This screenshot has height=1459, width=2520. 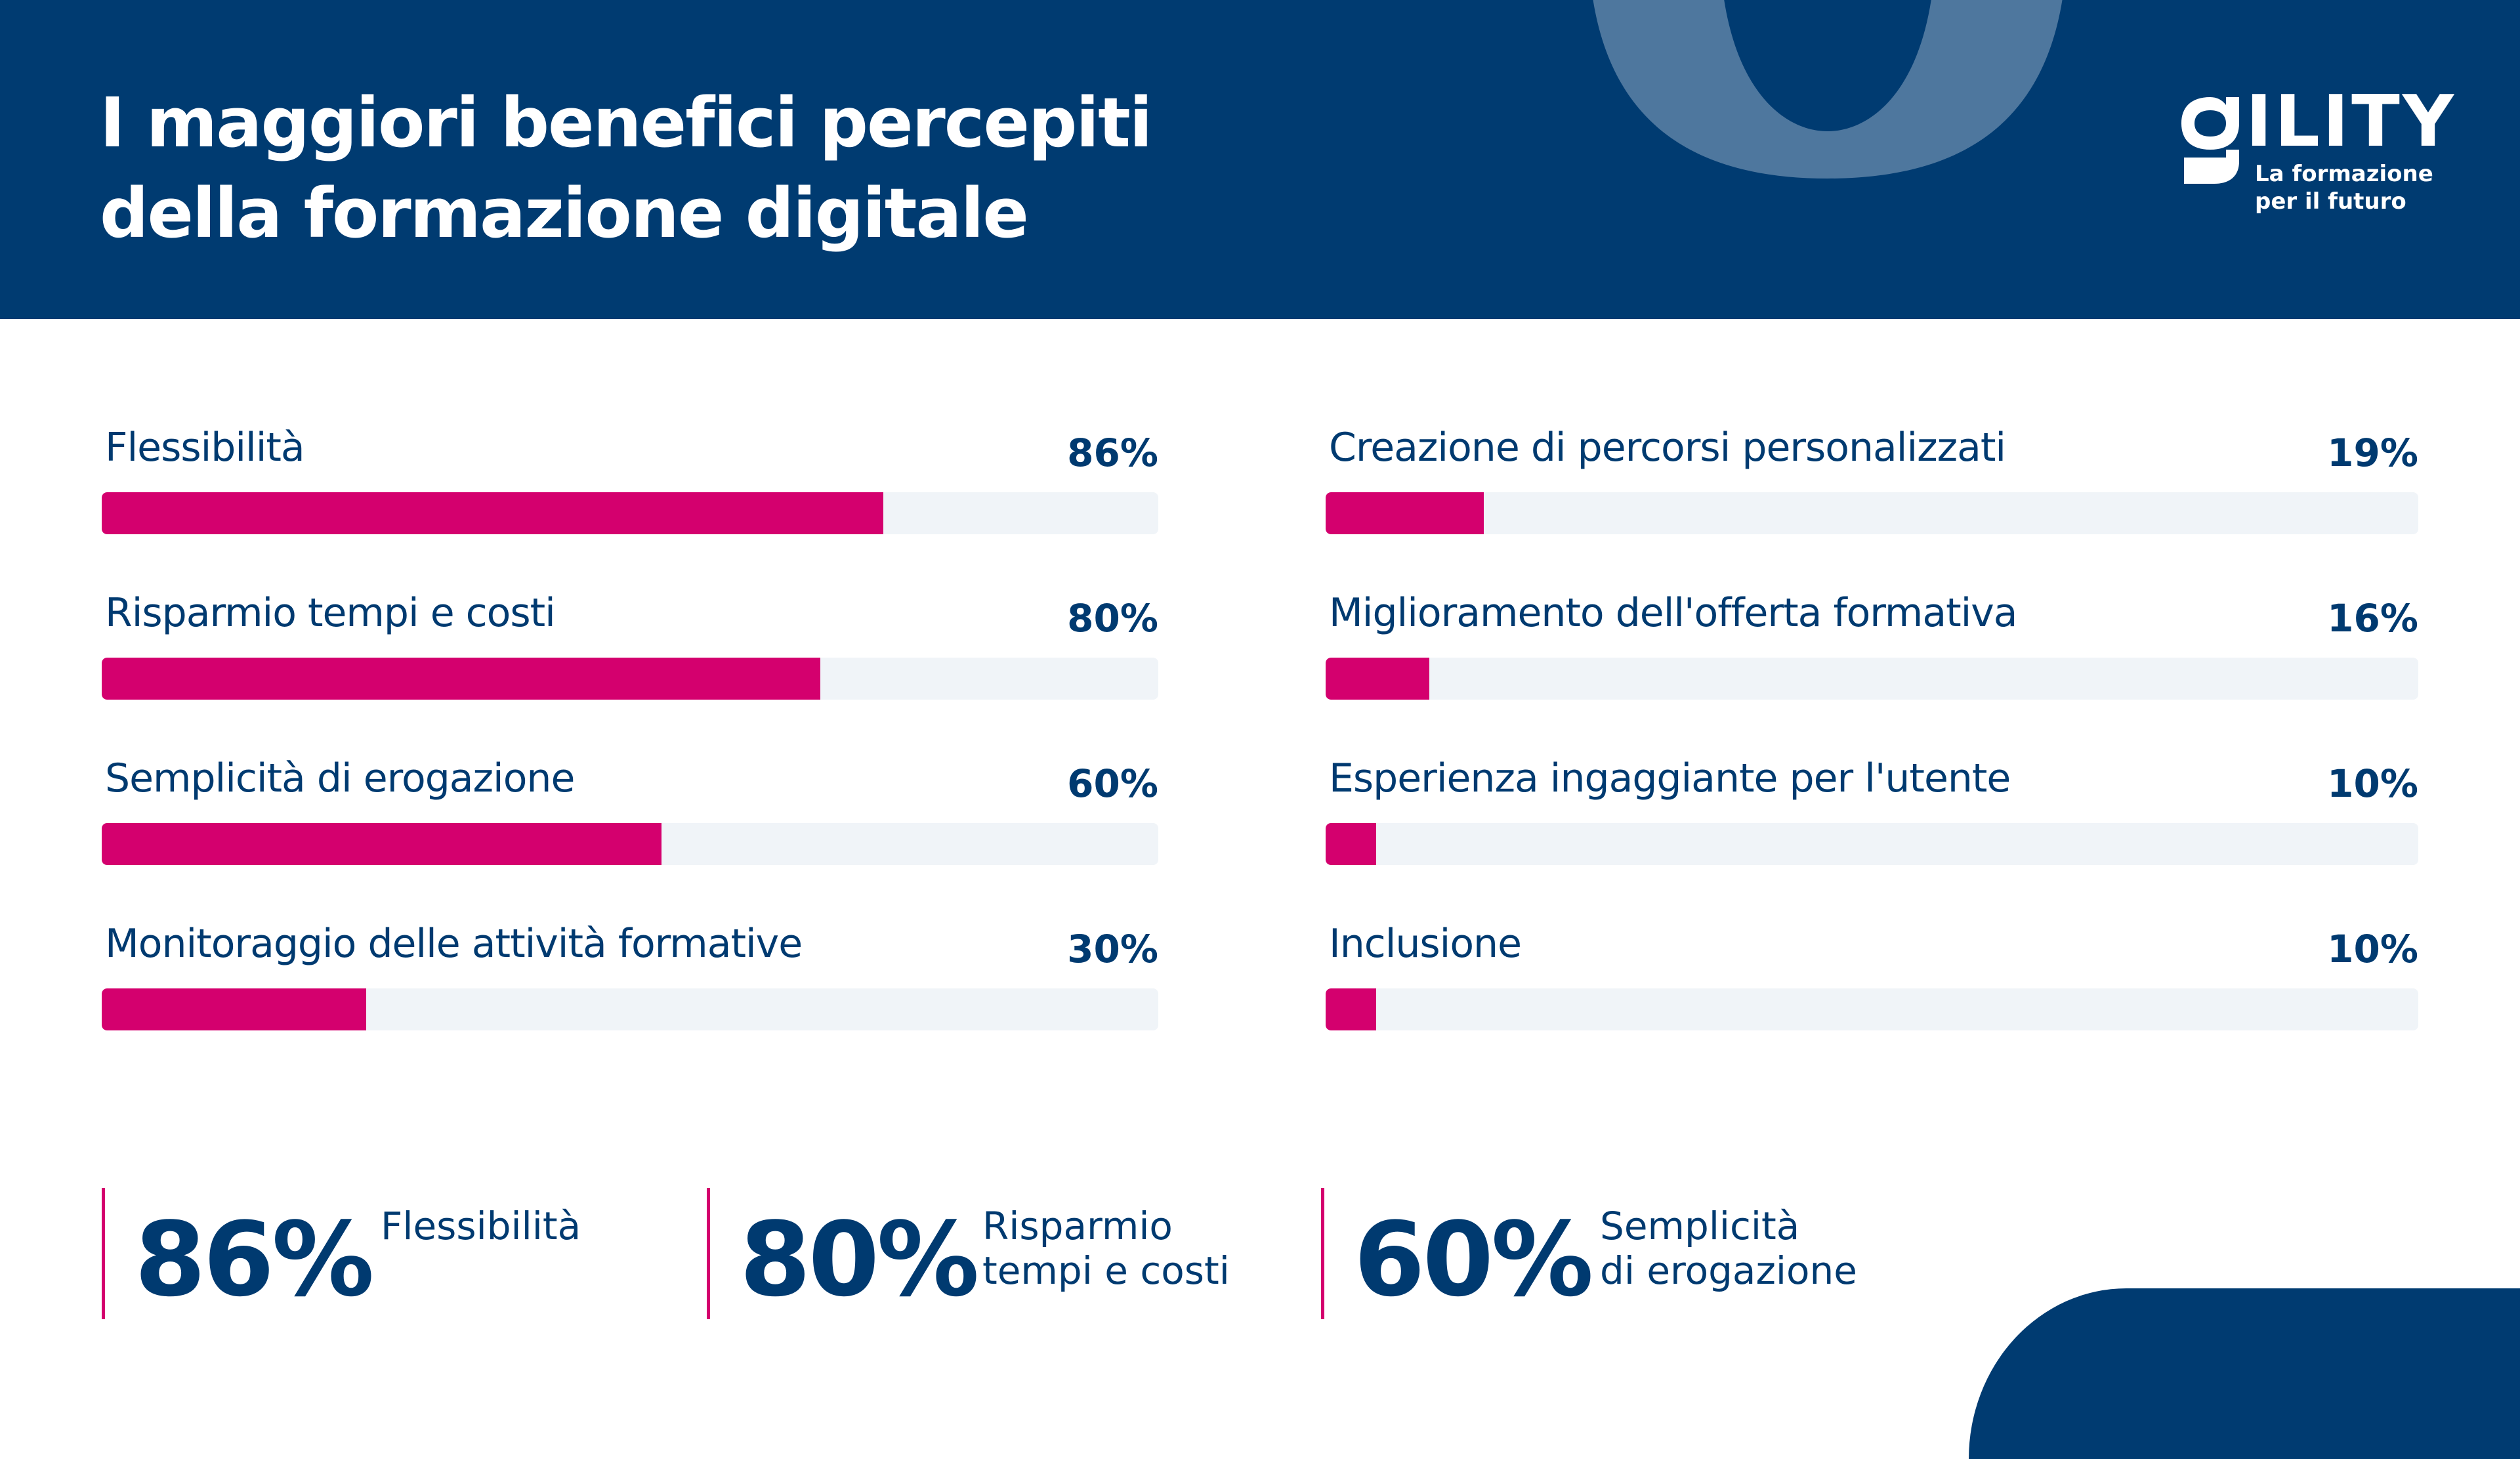 I want to click on highlight-value: 80%, so click(x=859, y=1259).